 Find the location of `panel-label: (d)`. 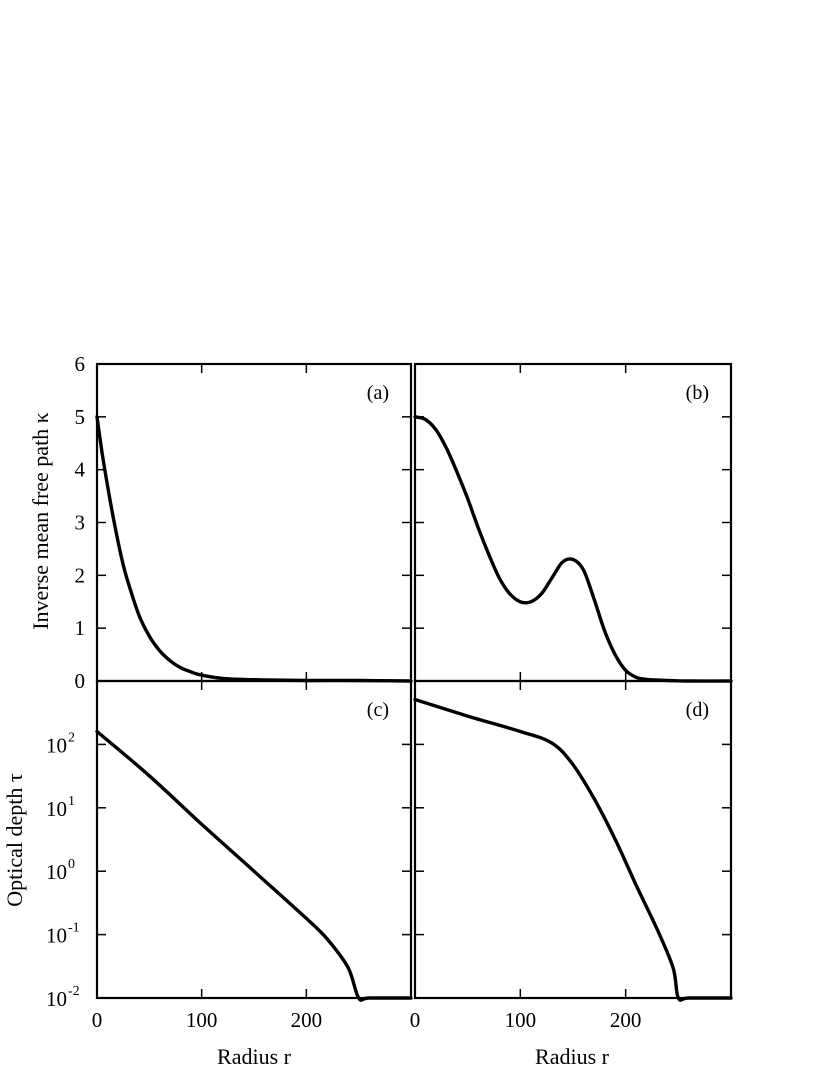

panel-label: (d) is located at coordinates (697, 710).